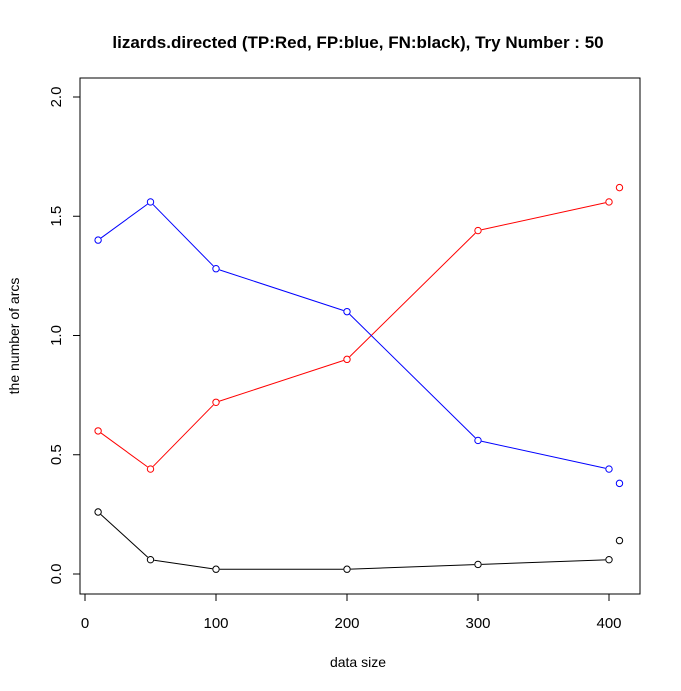  I want to click on y-tick-label: 0.5, so click(56, 454).